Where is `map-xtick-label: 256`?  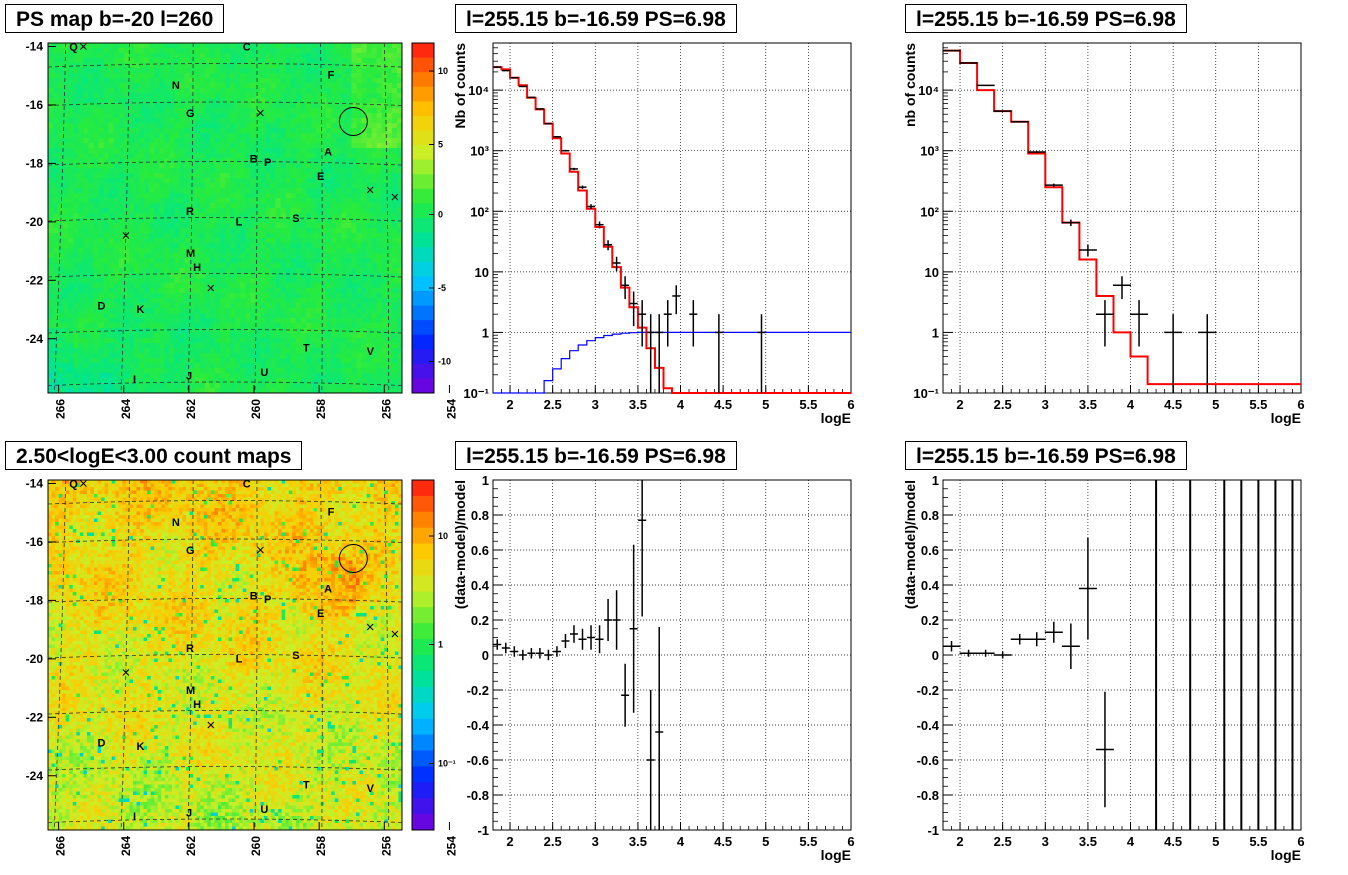 map-xtick-label: 256 is located at coordinates (386, 409).